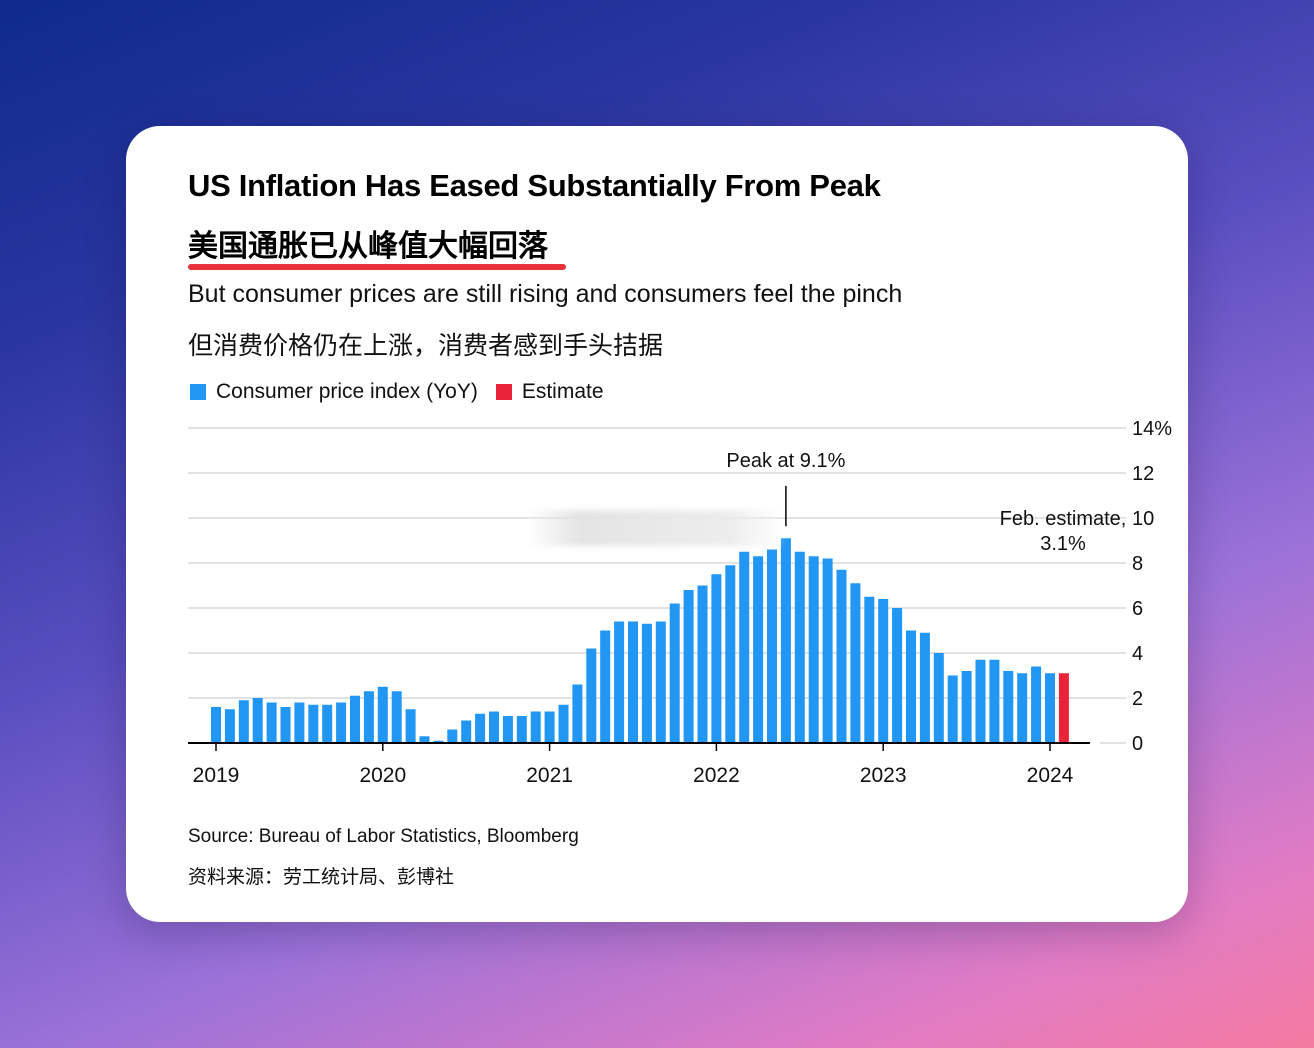 The width and height of the screenshot is (1314, 1048). Describe the element at coordinates (716, 775) in the screenshot. I see `x-tick-label: 2022` at that location.